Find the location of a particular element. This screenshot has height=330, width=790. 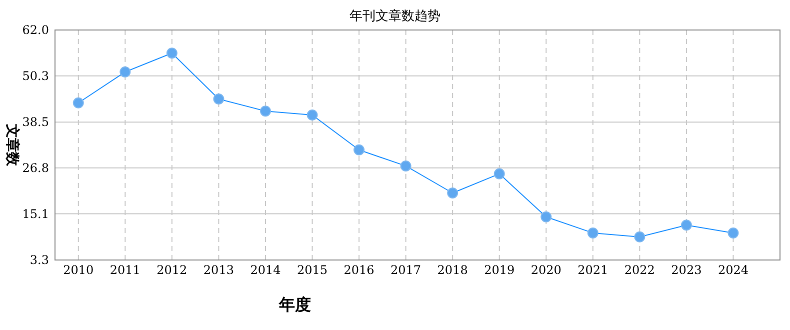

x-axis-title: 年度 is located at coordinates (294, 304).